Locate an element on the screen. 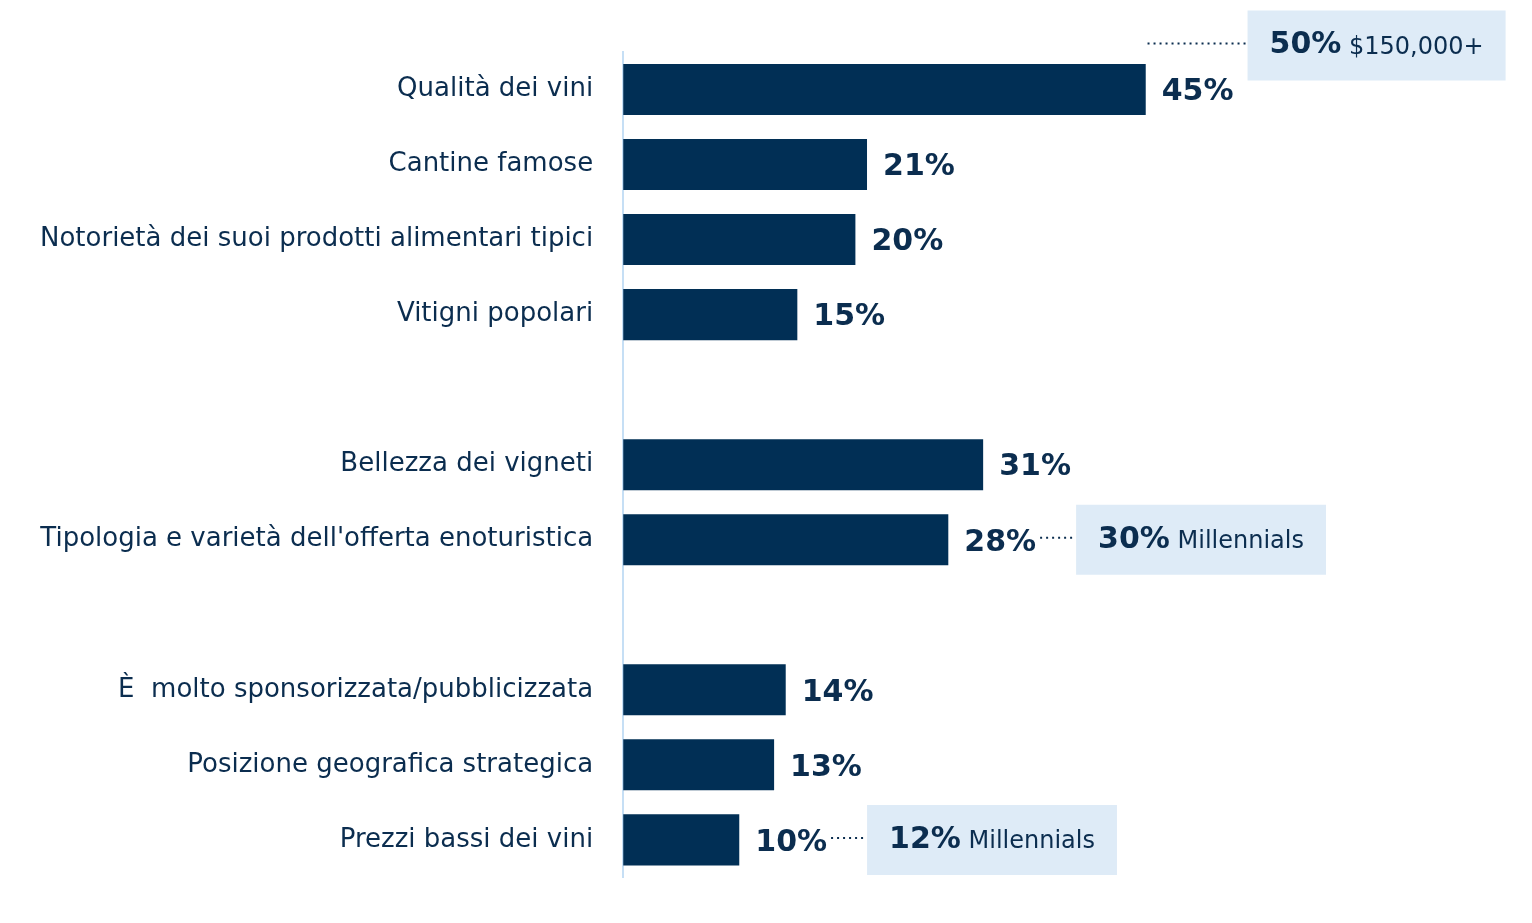  y-tick-label: Tipologia e varietà dell'offerta enoturistica is located at coordinates (316, 537).